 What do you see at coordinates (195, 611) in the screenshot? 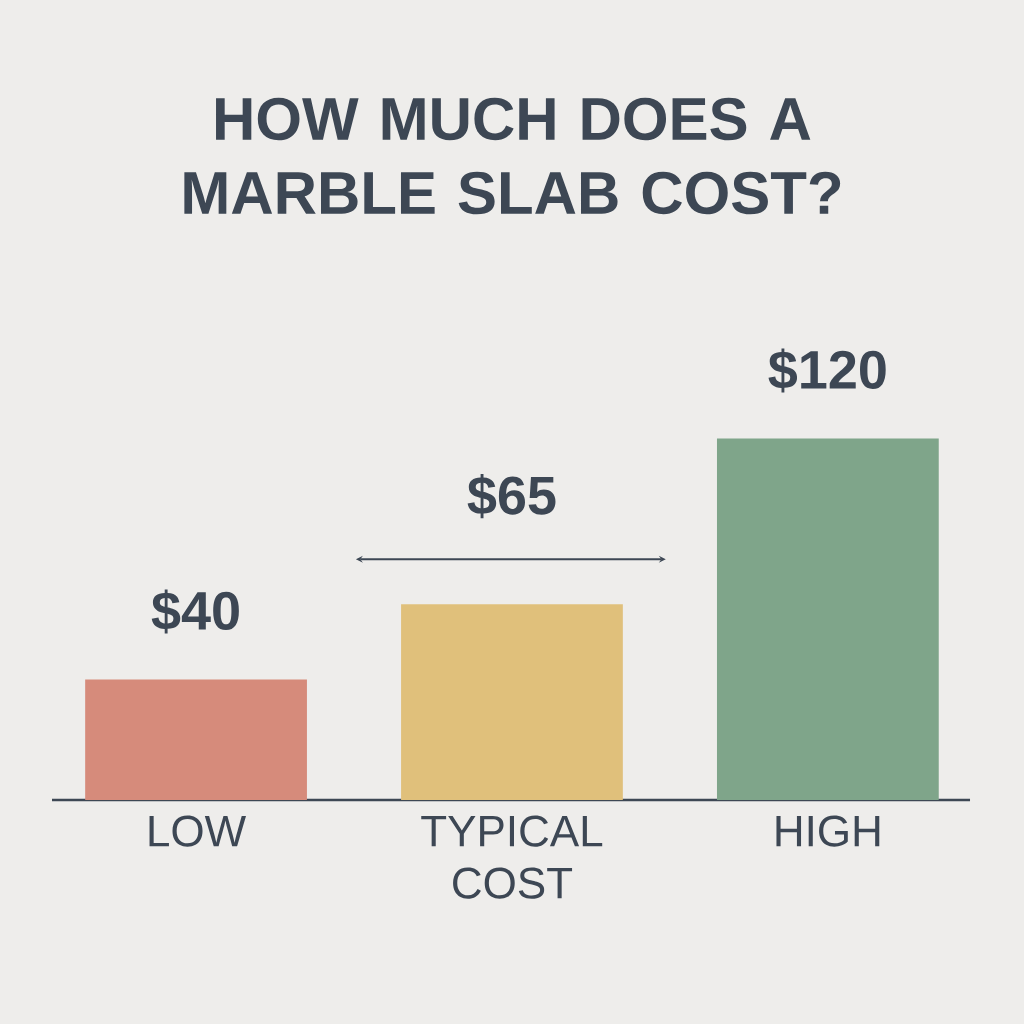
I see `data-label: $40` at bounding box center [195, 611].